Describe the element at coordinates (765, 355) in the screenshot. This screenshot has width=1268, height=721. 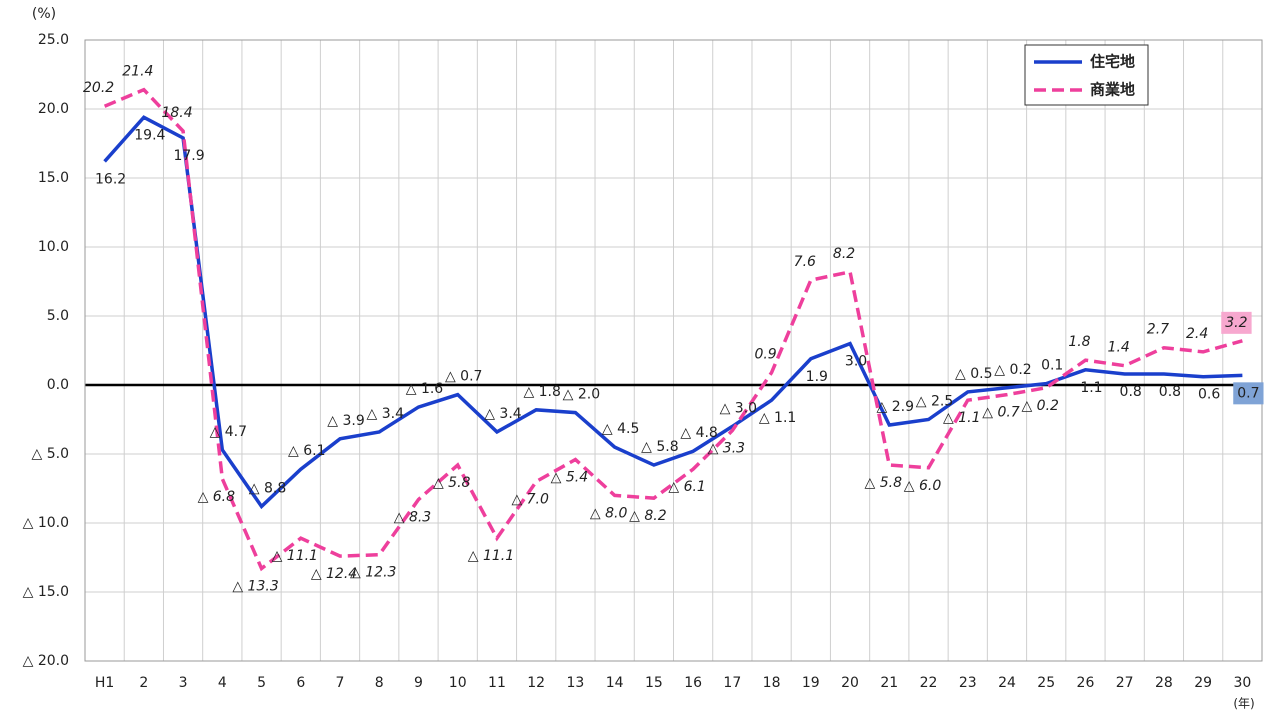
I see `data-label: 0.9` at that location.